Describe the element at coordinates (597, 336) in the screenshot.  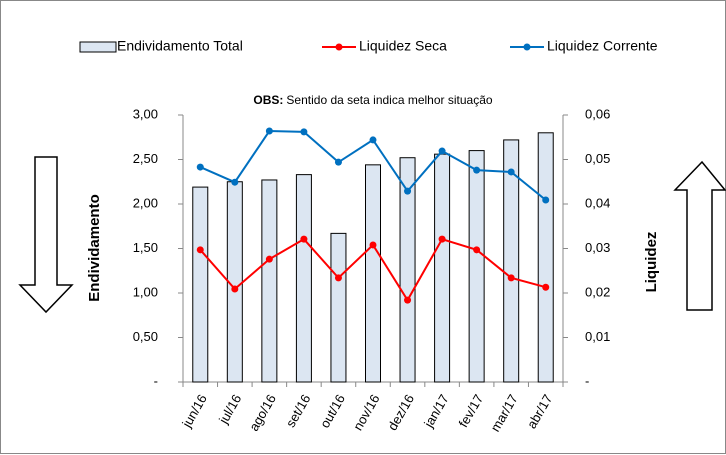
I see `y2-tick-label: 0,01` at that location.